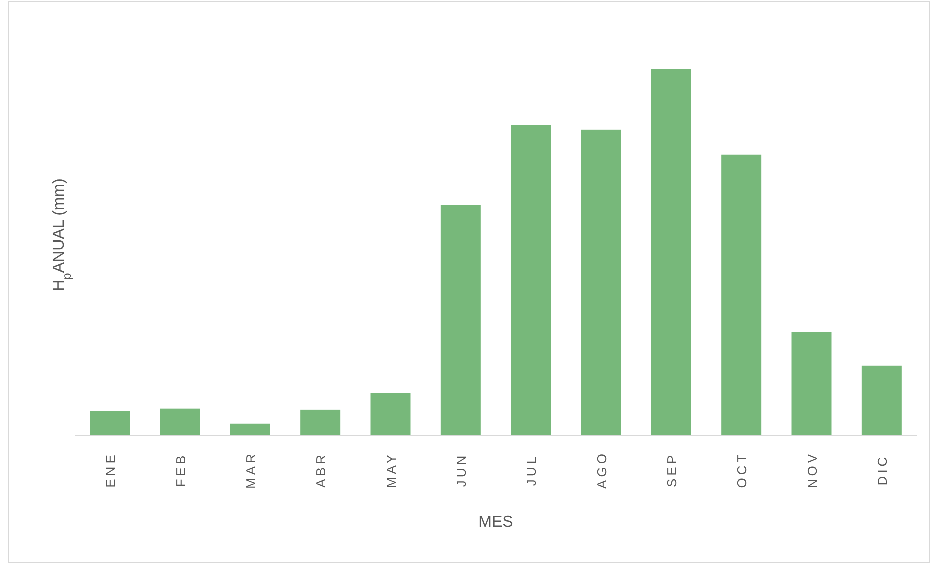 The width and height of the screenshot is (935, 565). I want to click on x-tick-label: MAY, so click(391, 470).